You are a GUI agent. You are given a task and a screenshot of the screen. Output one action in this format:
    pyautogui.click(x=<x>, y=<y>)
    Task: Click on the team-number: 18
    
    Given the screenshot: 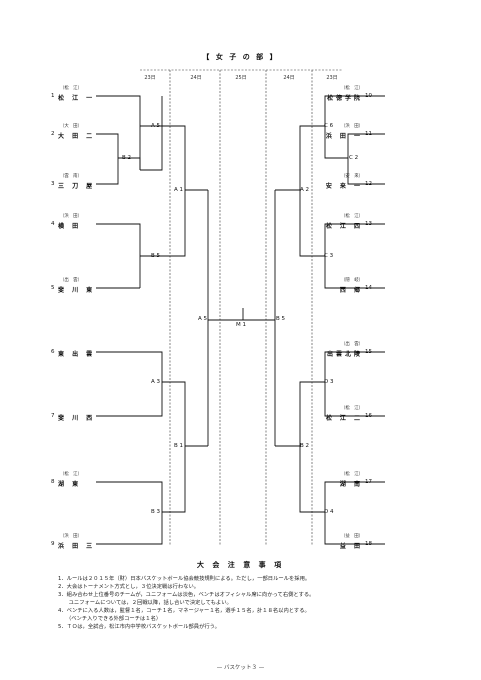 What is the action you would take?
    pyautogui.click(x=368, y=544)
    